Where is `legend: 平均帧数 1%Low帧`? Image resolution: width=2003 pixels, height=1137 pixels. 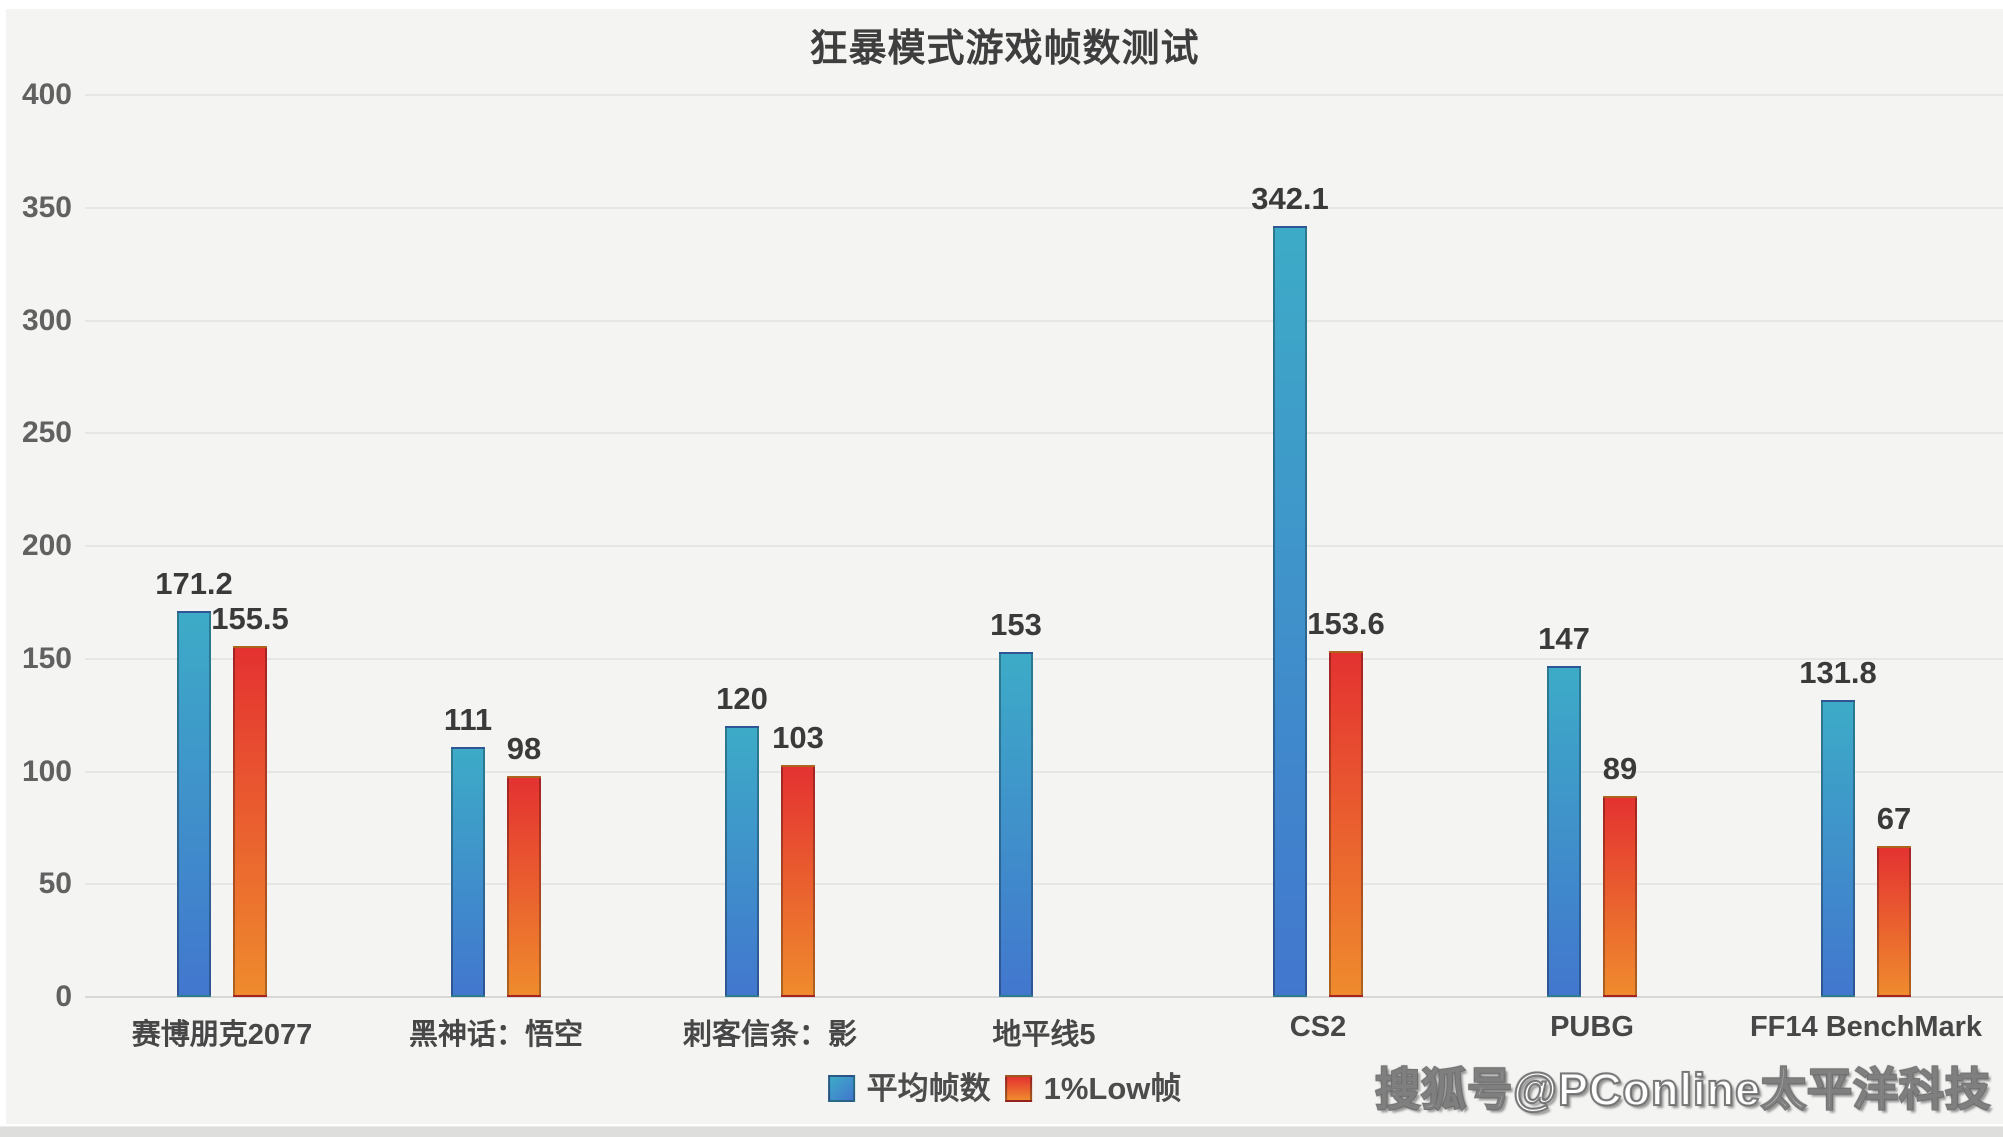
legend: 平均帧数 1%Low帧 is located at coordinates (1004, 1088).